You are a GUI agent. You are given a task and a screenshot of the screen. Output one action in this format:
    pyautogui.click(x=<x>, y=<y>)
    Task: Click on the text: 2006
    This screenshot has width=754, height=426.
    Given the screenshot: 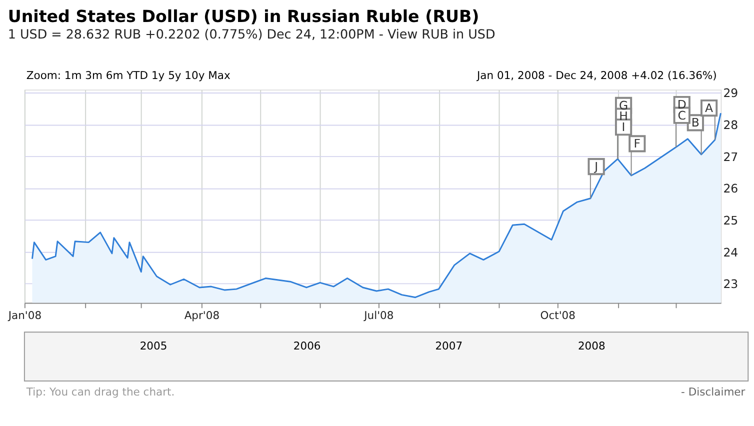 What is the action you would take?
    pyautogui.click(x=307, y=346)
    